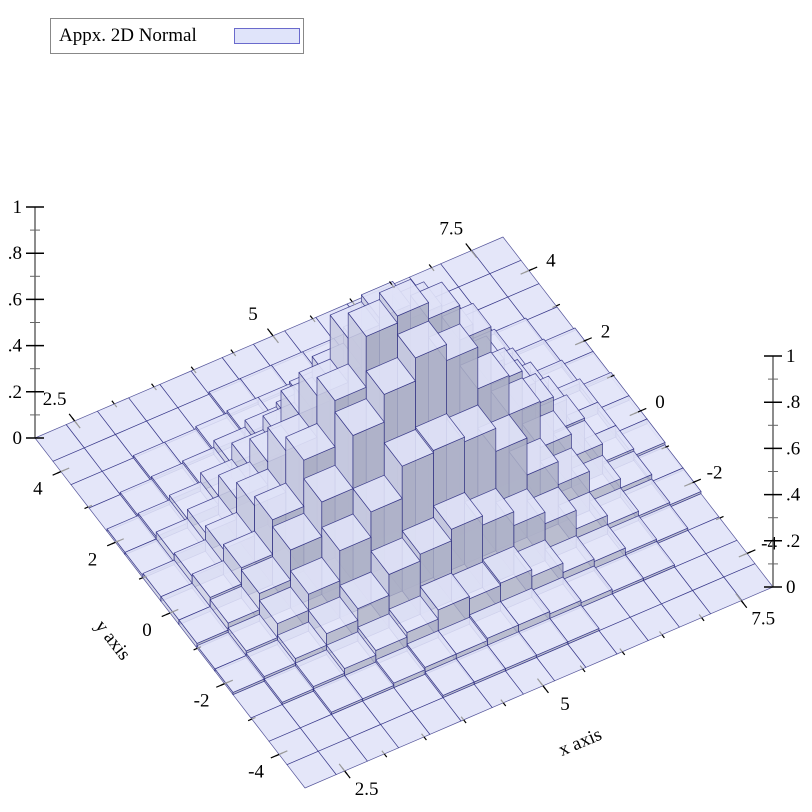 This screenshot has width=812, height=812. What do you see at coordinates (128, 35) in the screenshot?
I see `legend-label: Appx. 2D Normal` at bounding box center [128, 35].